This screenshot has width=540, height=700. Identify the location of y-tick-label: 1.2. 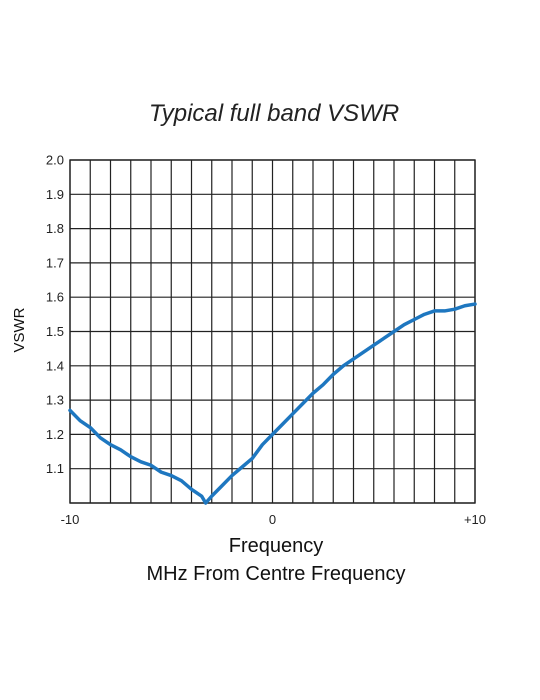
(55, 434).